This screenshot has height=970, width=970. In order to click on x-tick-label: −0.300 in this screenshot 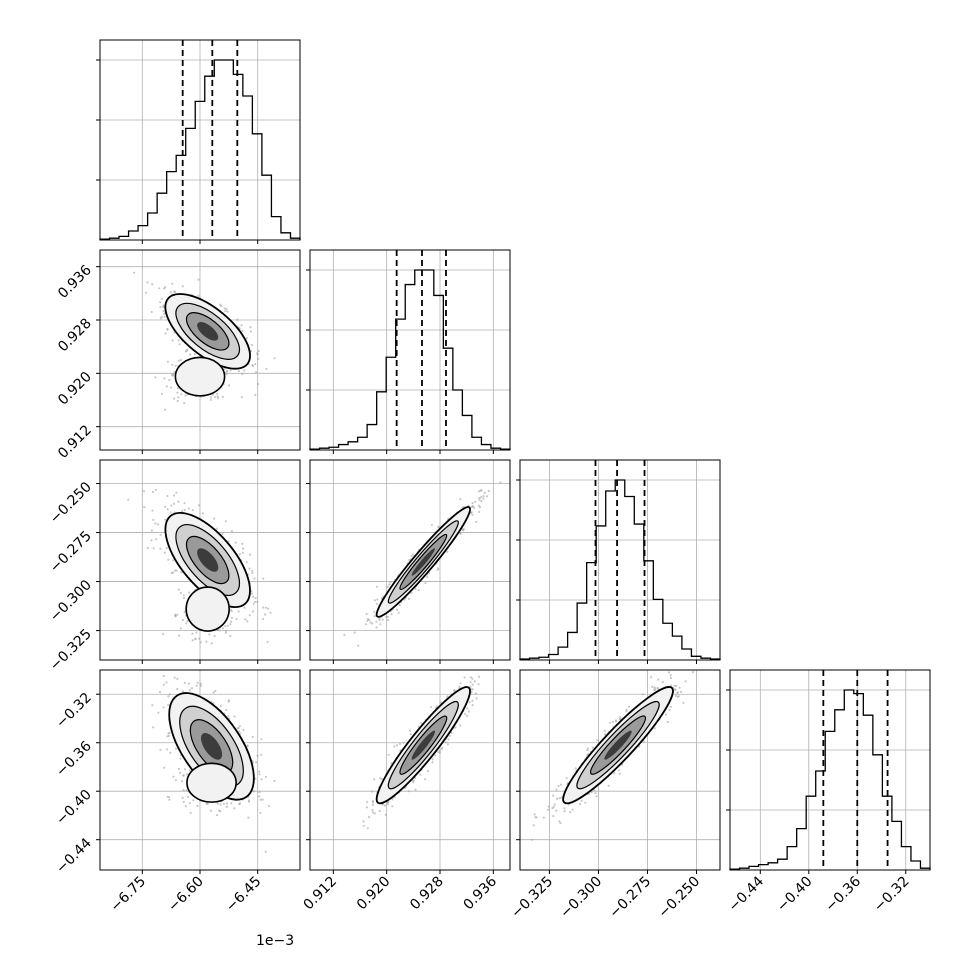, I will do `click(581, 898)`.